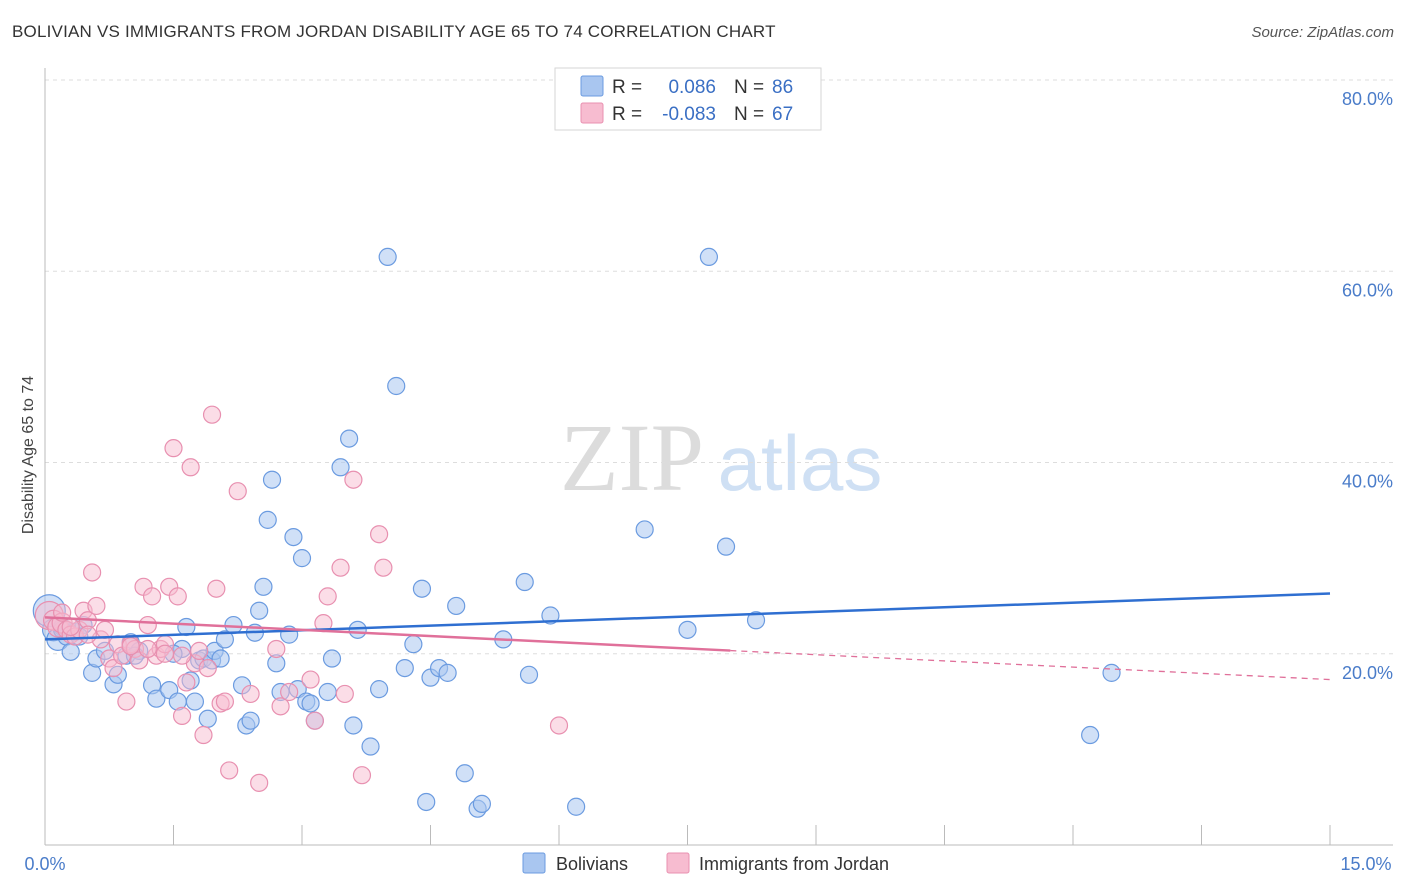  What do you see at coordinates (387, 634) in the screenshot?
I see `trend-line-jordan-solid` at bounding box center [387, 634].